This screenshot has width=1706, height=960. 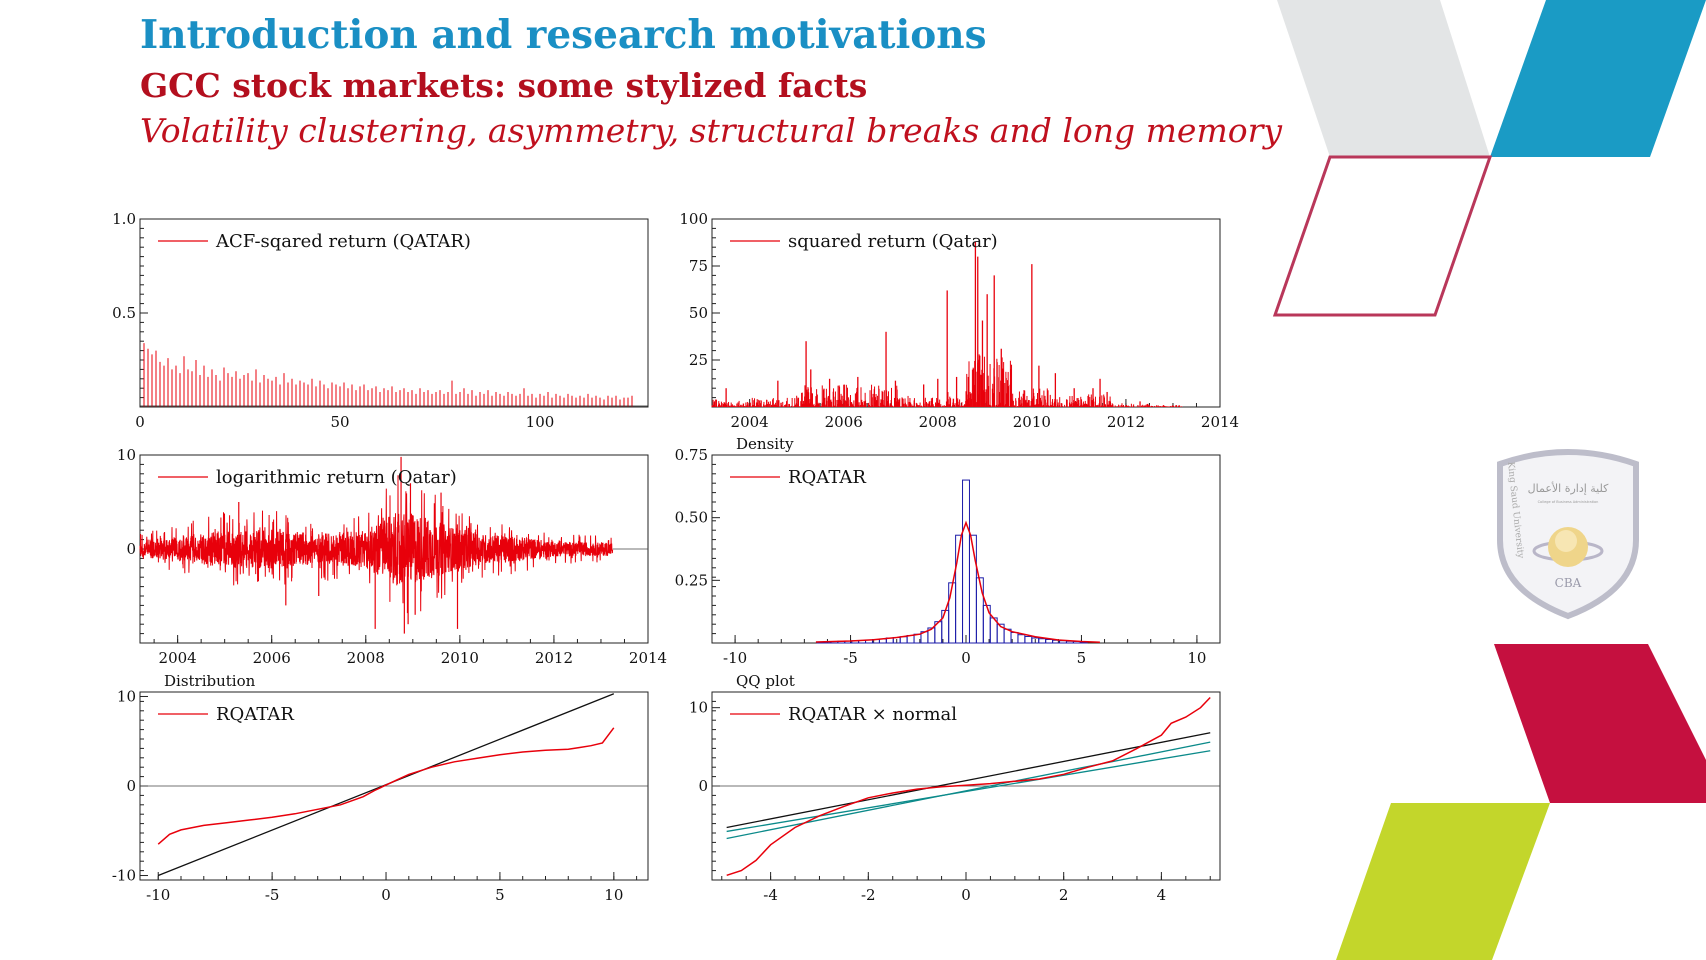 I want to click on density-curve, so click(x=957, y=581).